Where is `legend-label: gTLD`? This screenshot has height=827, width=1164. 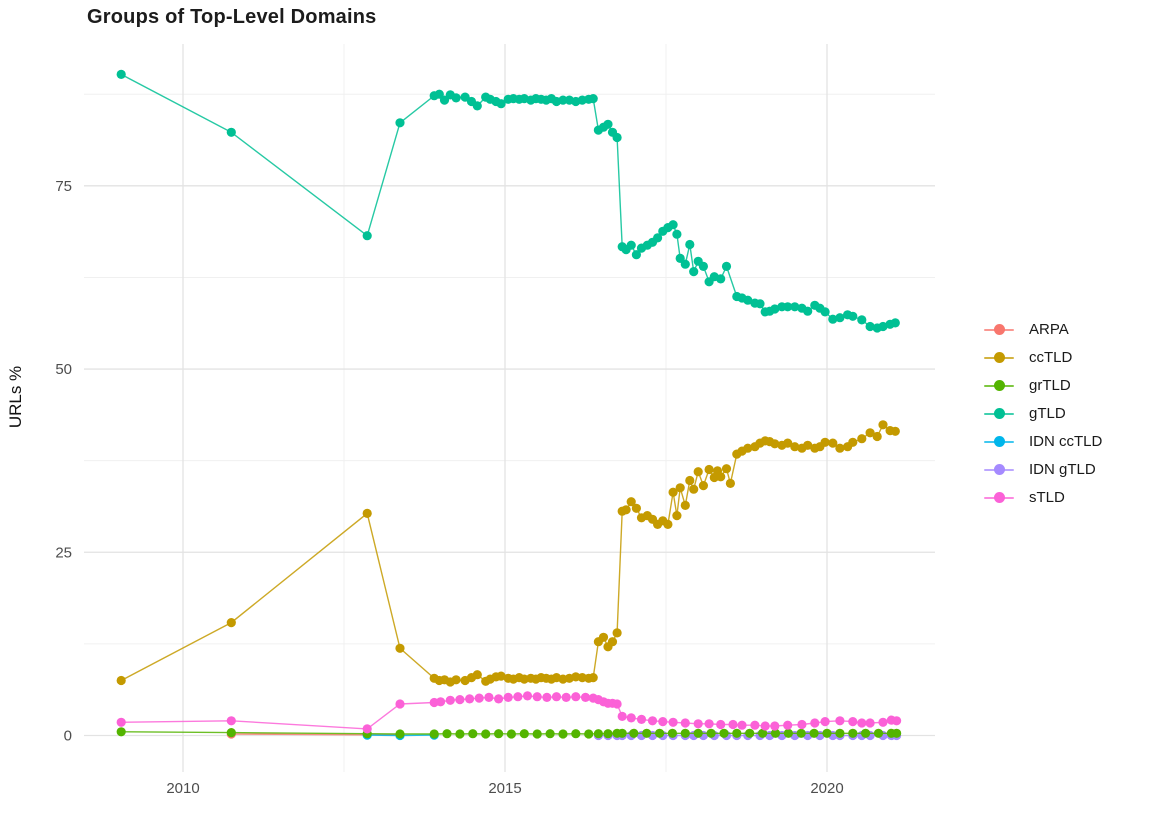
legend-label: gTLD is located at coordinates (1047, 413).